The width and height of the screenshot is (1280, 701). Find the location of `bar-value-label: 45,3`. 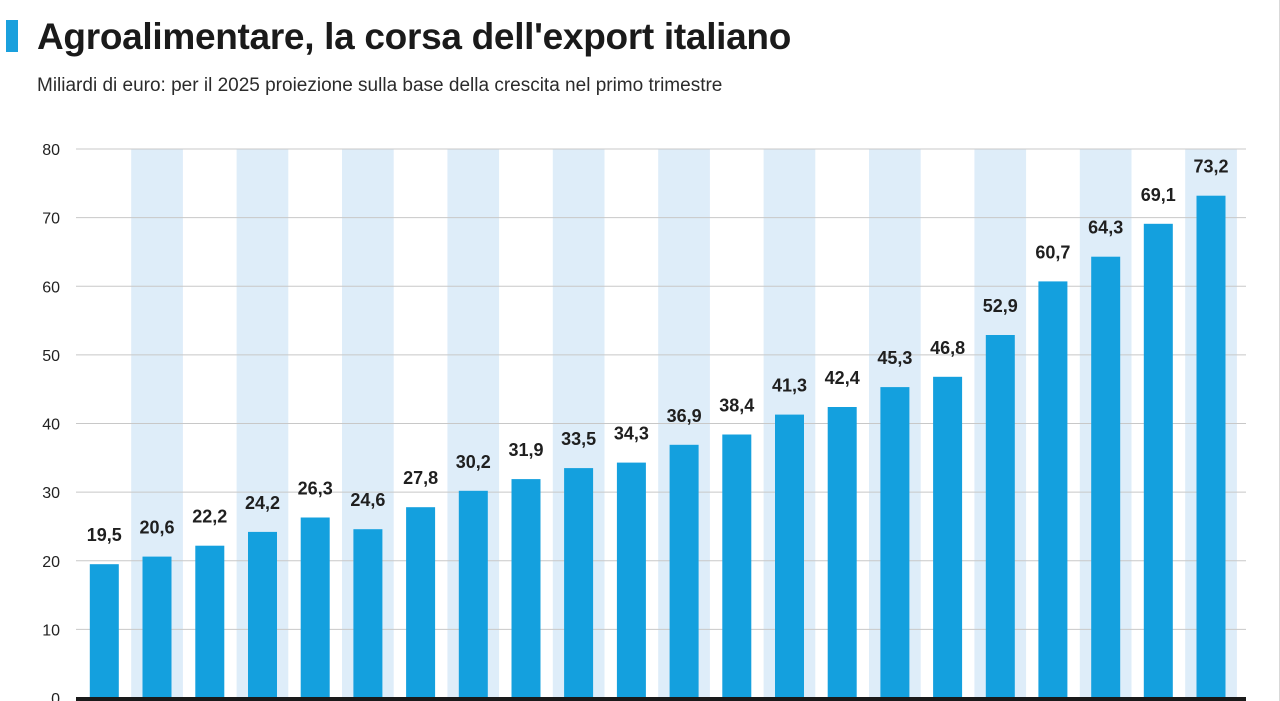

bar-value-label: 45,3 is located at coordinates (894, 358).